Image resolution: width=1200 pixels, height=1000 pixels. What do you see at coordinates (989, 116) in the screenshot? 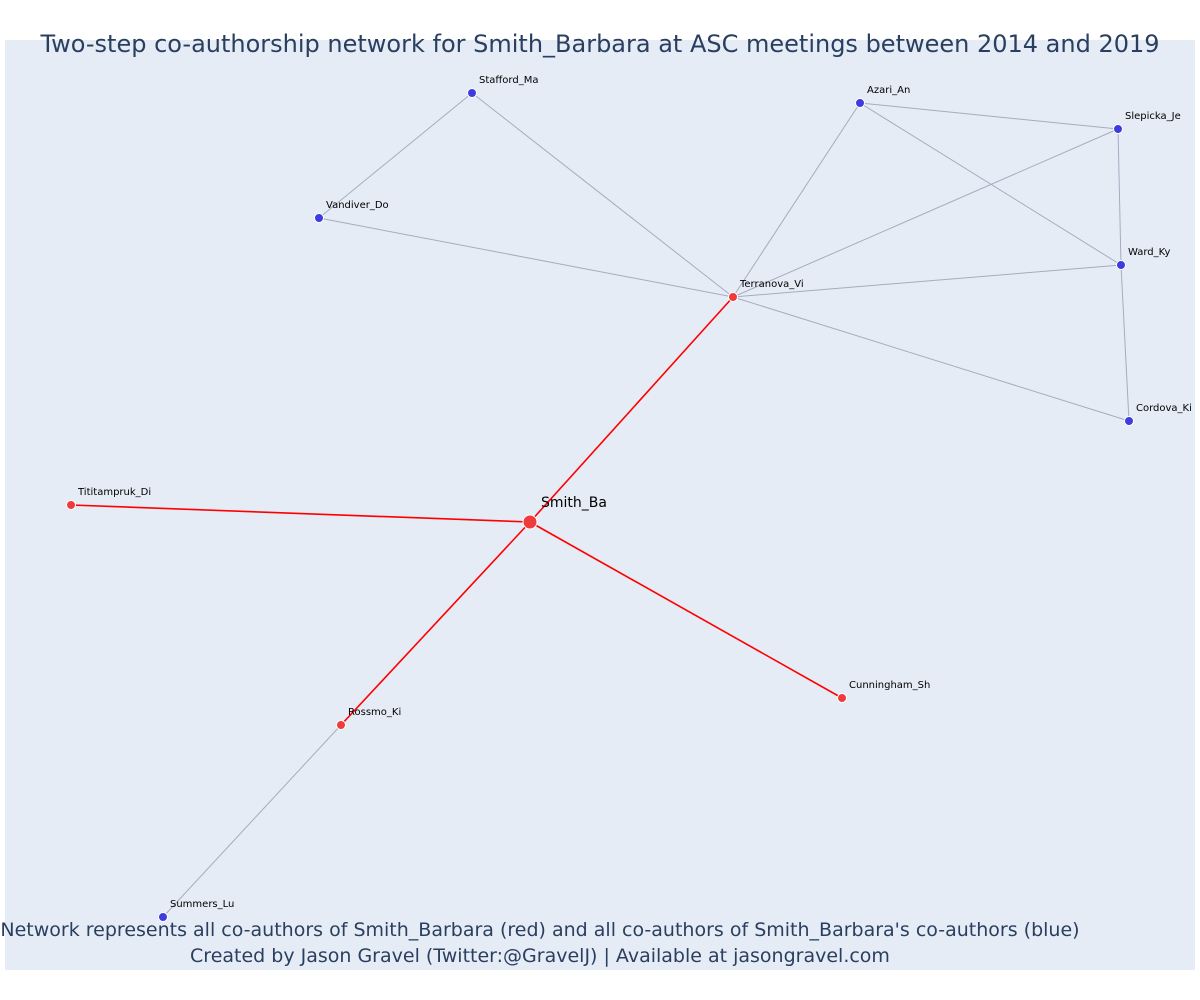
I see `edge-Azari_An-Slepicka_Je` at bounding box center [989, 116].